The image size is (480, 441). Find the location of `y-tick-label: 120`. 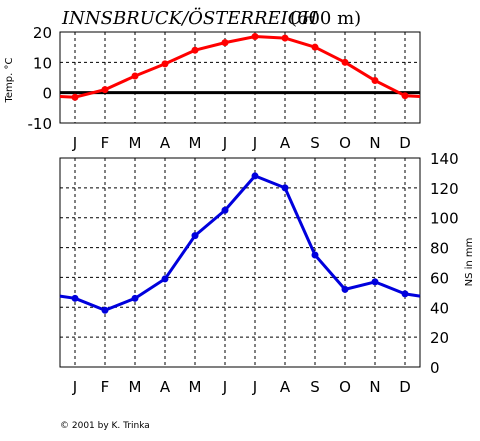

y-tick-label: 120 is located at coordinates (444, 189).